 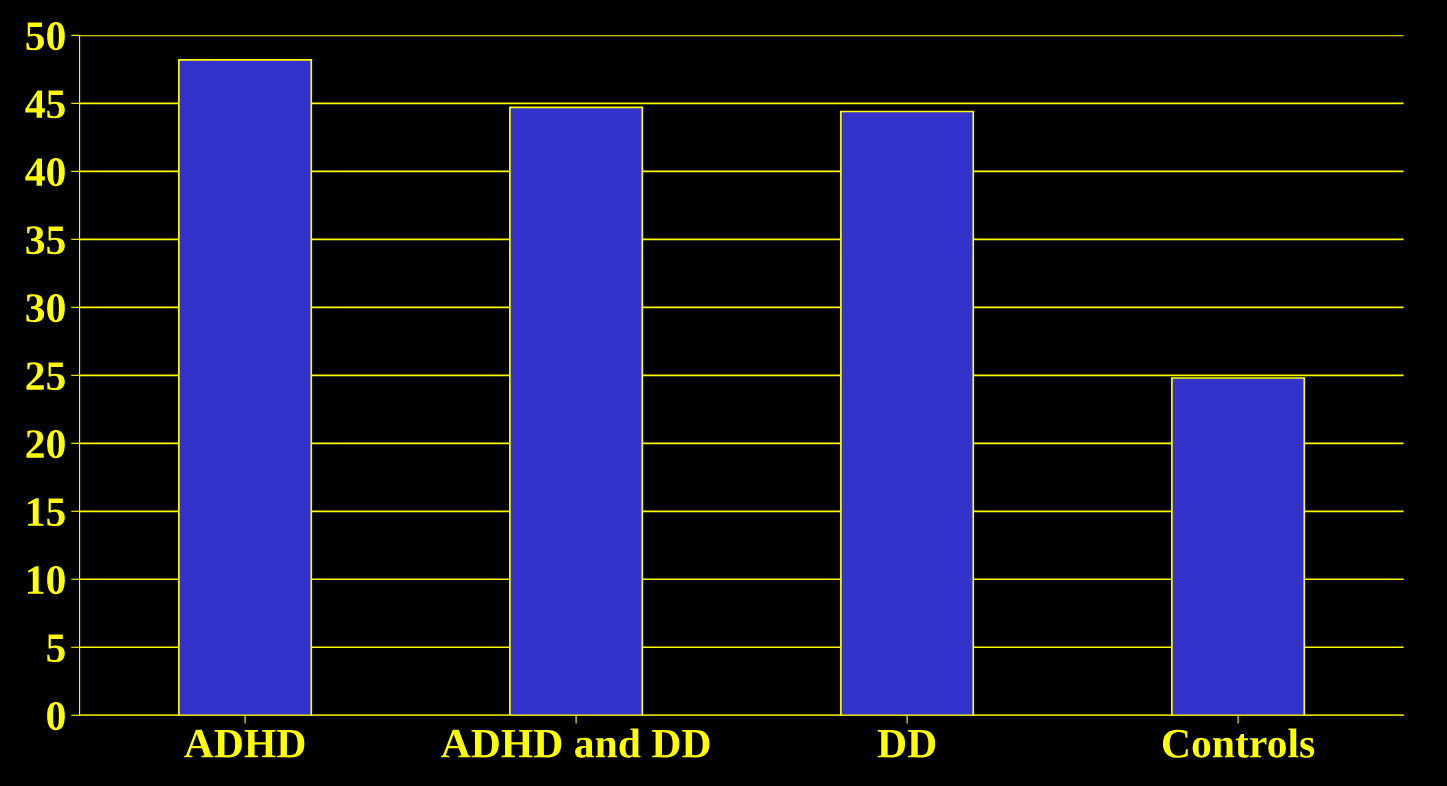 What do you see at coordinates (1238, 743) in the screenshot?
I see `x-tick-label: Controls` at bounding box center [1238, 743].